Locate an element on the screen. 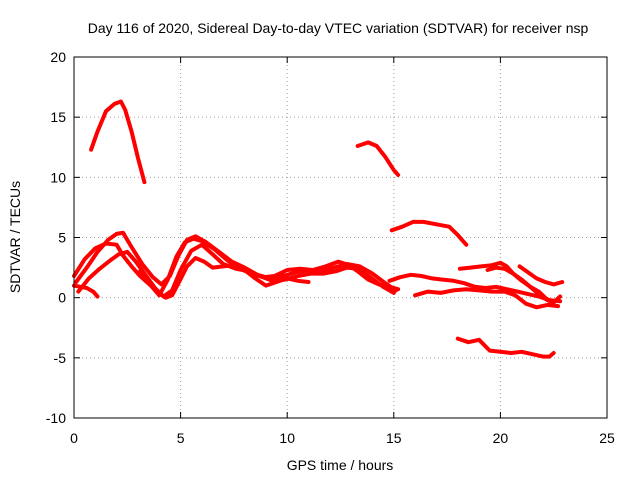 The image size is (640, 480). y-tick-label: 5 is located at coordinates (62, 238).